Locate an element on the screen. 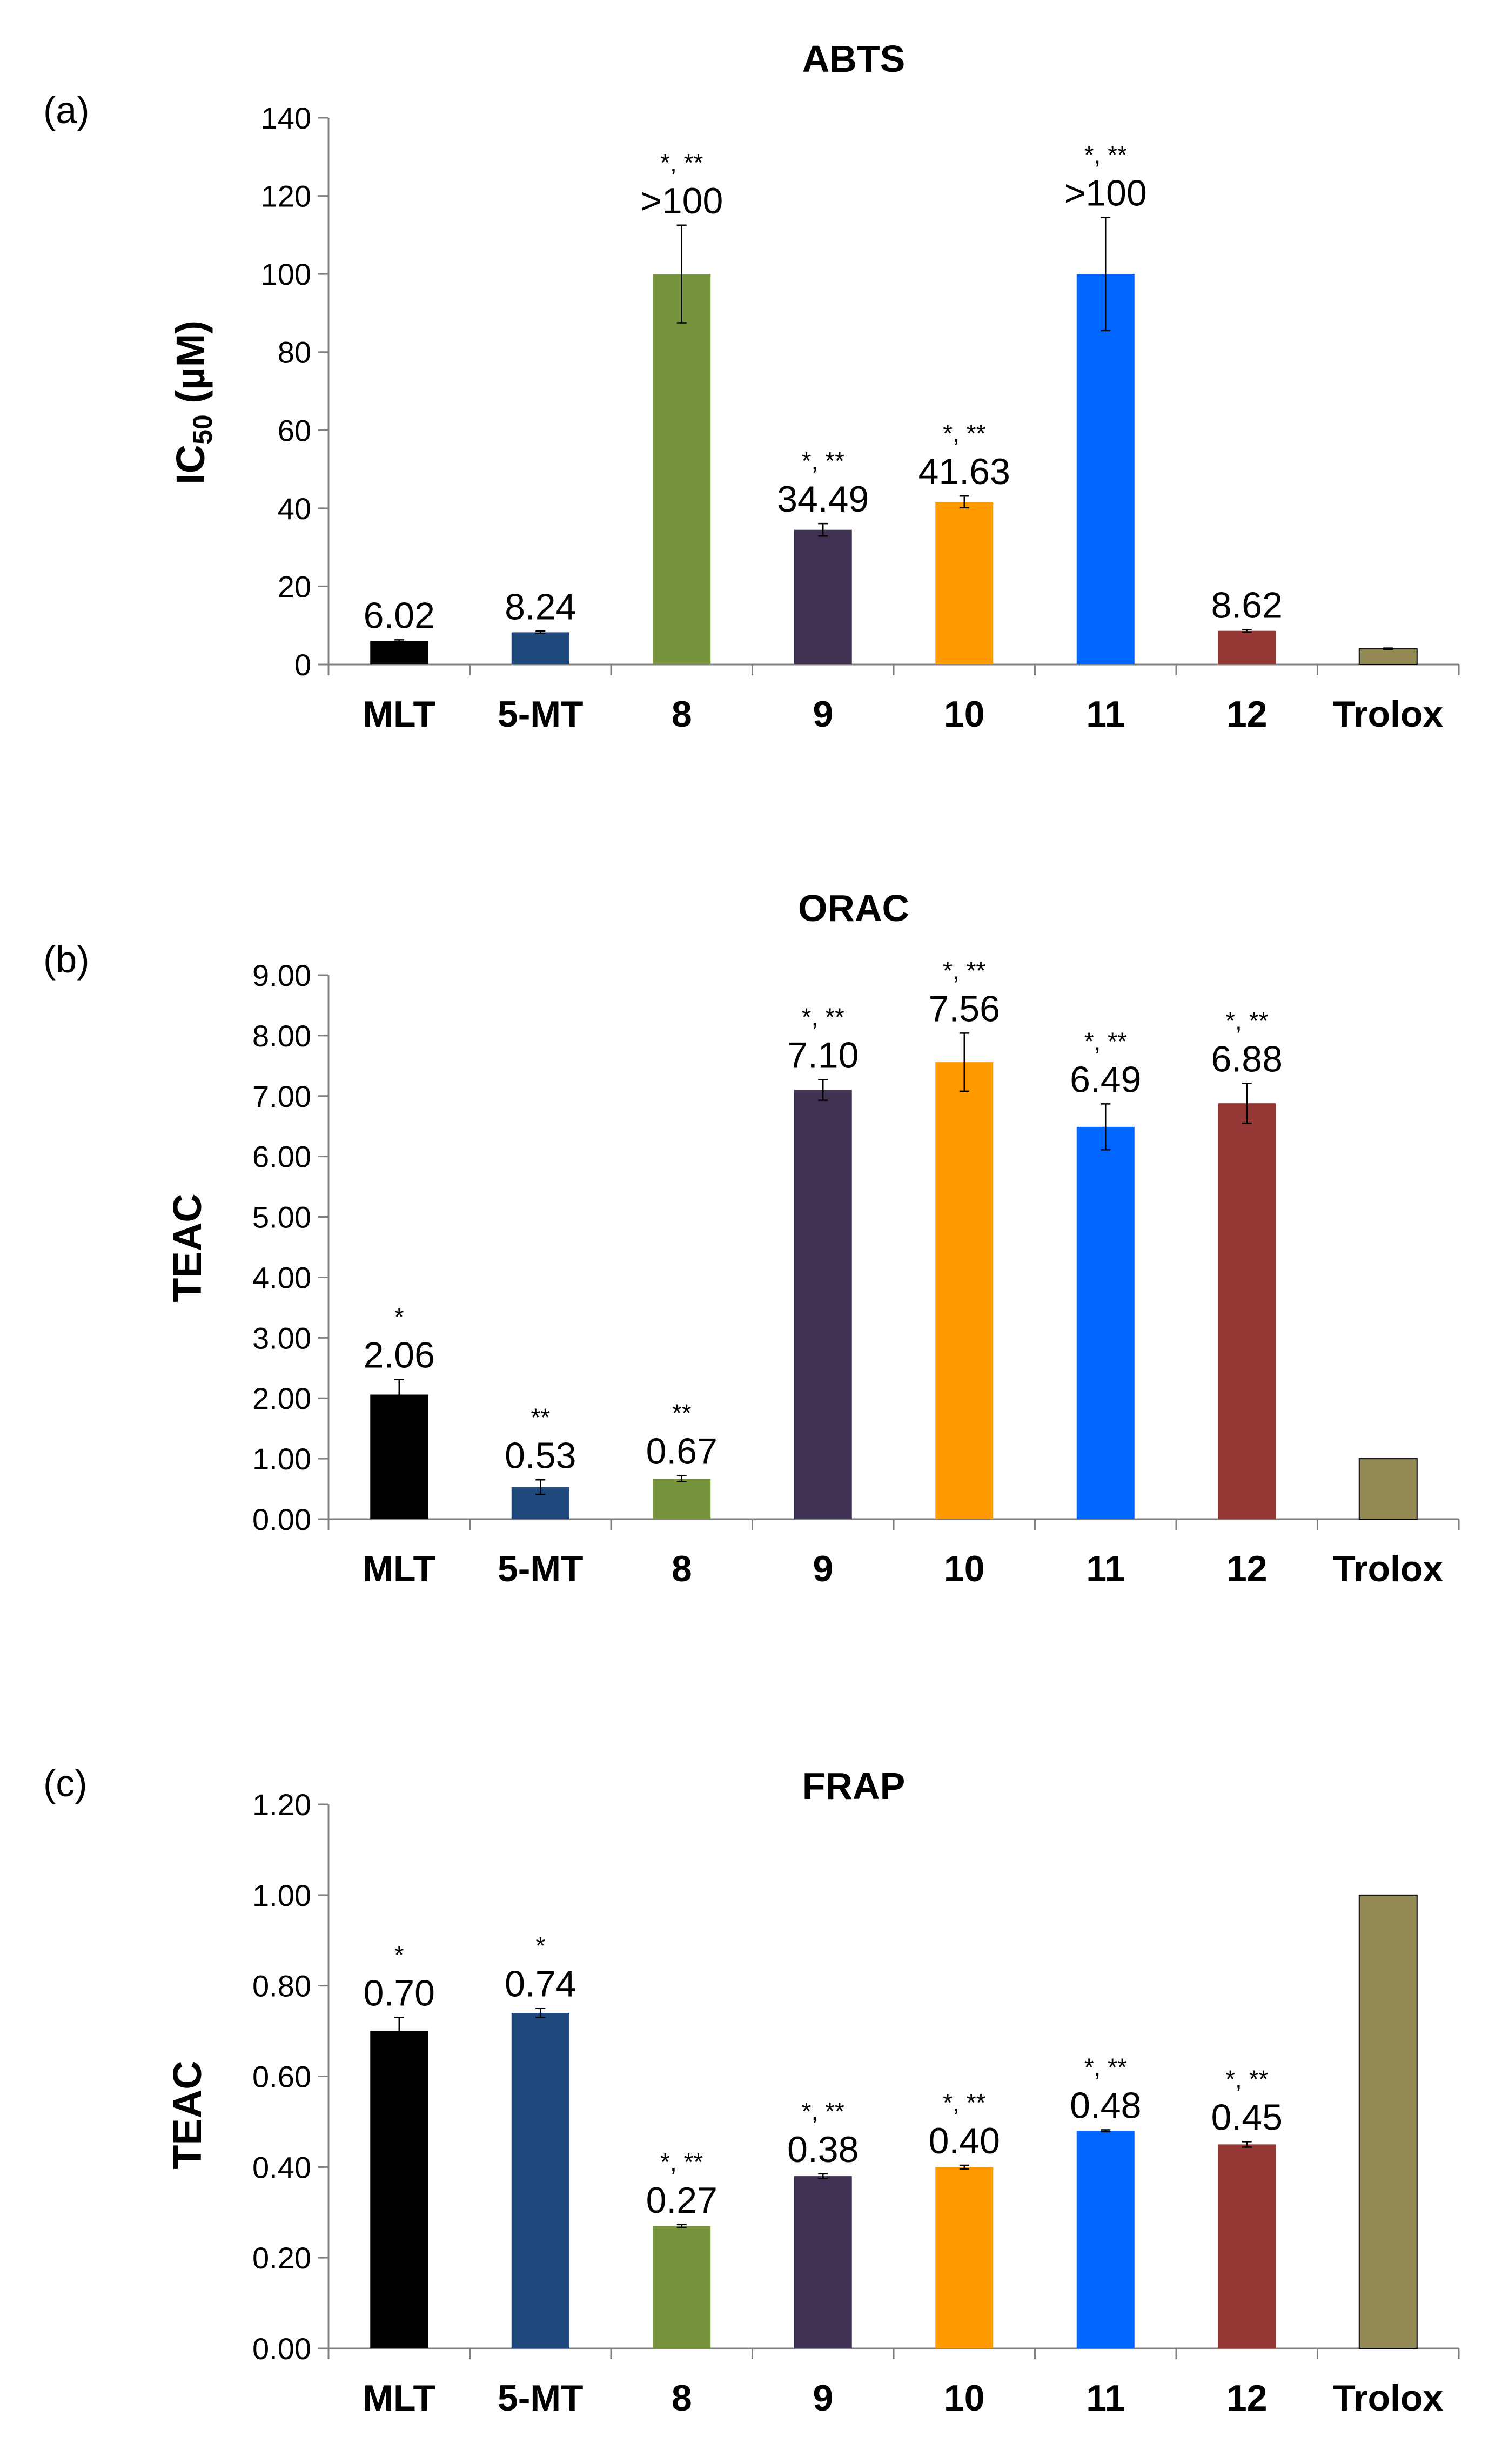  data-label: 0.45 is located at coordinates (1247, 2117).